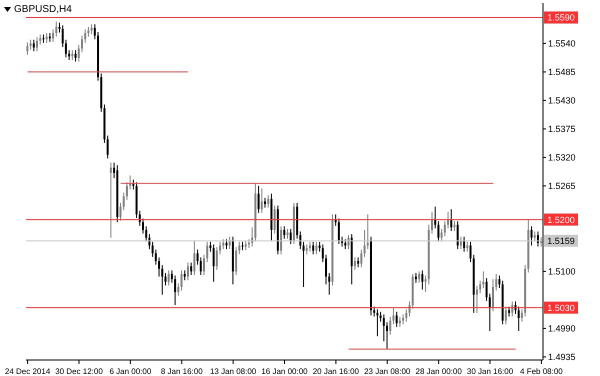  Describe the element at coordinates (562, 186) in the screenshot. I see `y-tick-label: 1.5265` at that location.